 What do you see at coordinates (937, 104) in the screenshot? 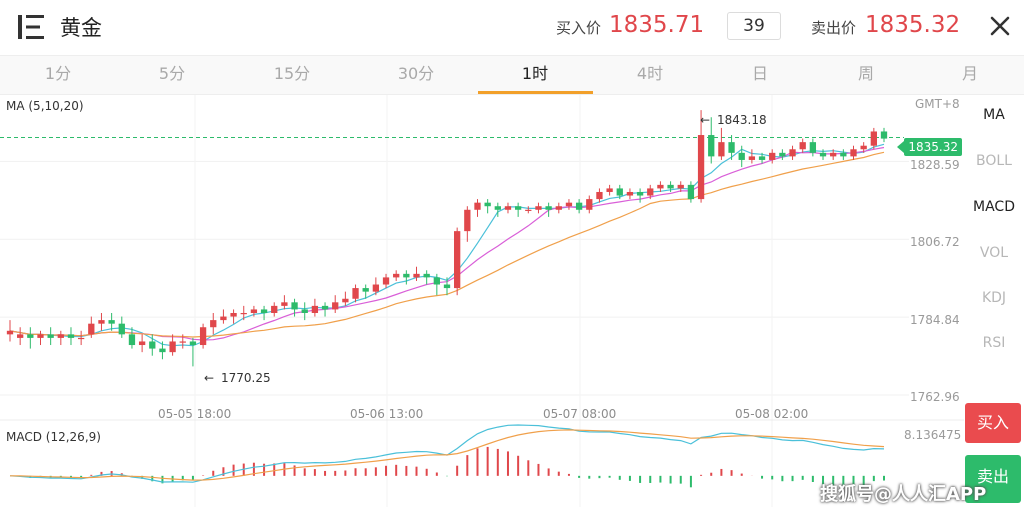
I see `timezone-label: GMT+8` at bounding box center [937, 104].